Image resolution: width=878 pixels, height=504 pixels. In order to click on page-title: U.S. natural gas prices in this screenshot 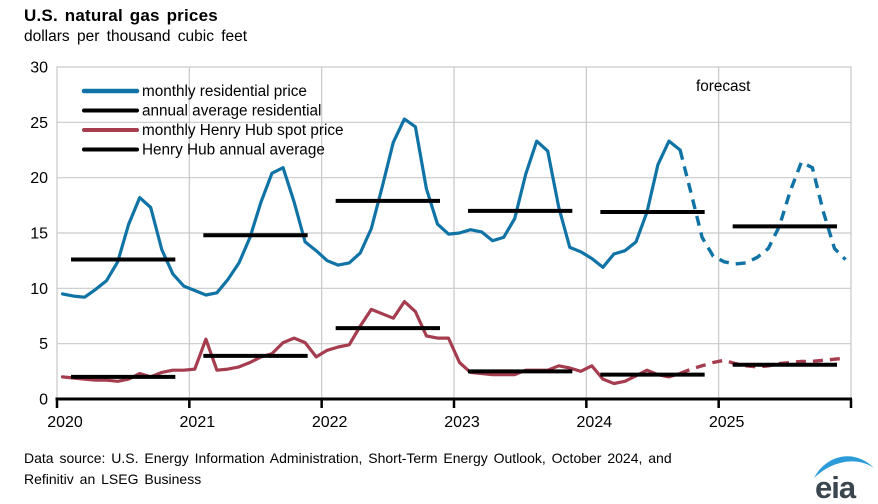, I will do `click(121, 15)`.